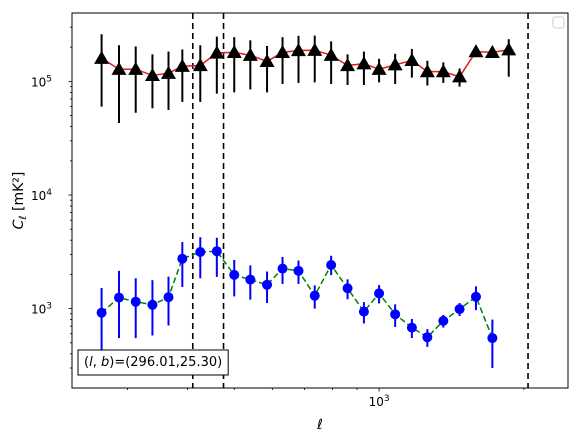 This screenshot has height=441, width=580. Describe the element at coordinates (319, 425) in the screenshot. I see `x-axis-label: ℓ` at that location.